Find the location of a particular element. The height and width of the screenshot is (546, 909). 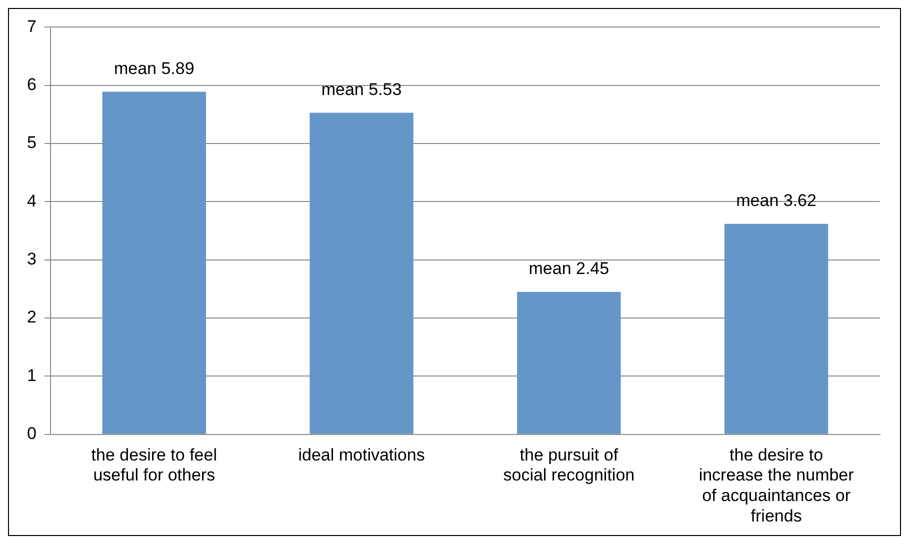

data-label: mean 3.62 is located at coordinates (776, 200).